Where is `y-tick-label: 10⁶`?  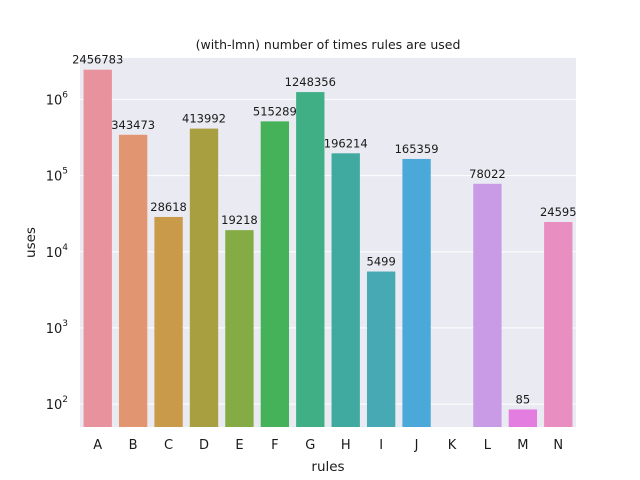 y-tick-label: 10⁶ is located at coordinates (57, 99).